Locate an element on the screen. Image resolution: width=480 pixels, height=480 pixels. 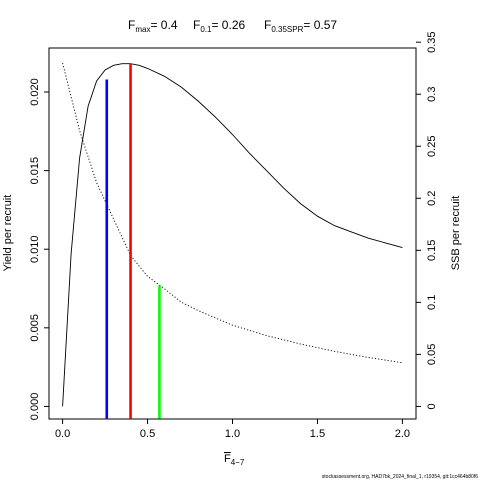
title-f01-value: = 0.26 is located at coordinates (228, 25).